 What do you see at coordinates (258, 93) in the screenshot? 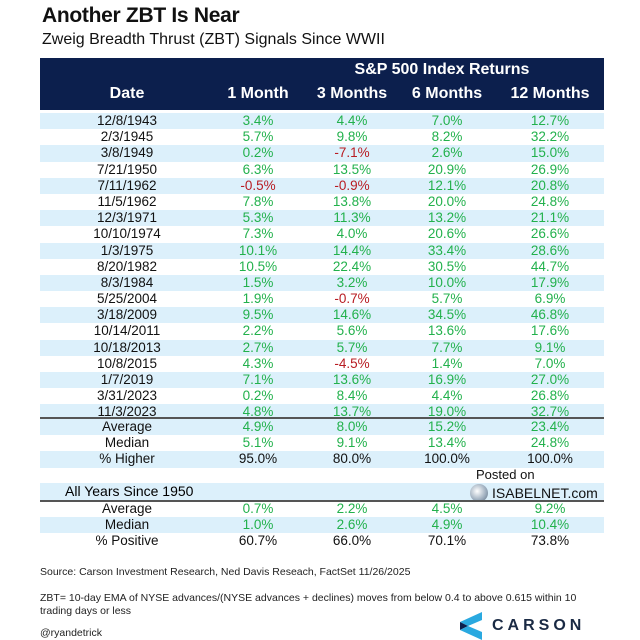
I see `column-header: 1 Month` at bounding box center [258, 93].